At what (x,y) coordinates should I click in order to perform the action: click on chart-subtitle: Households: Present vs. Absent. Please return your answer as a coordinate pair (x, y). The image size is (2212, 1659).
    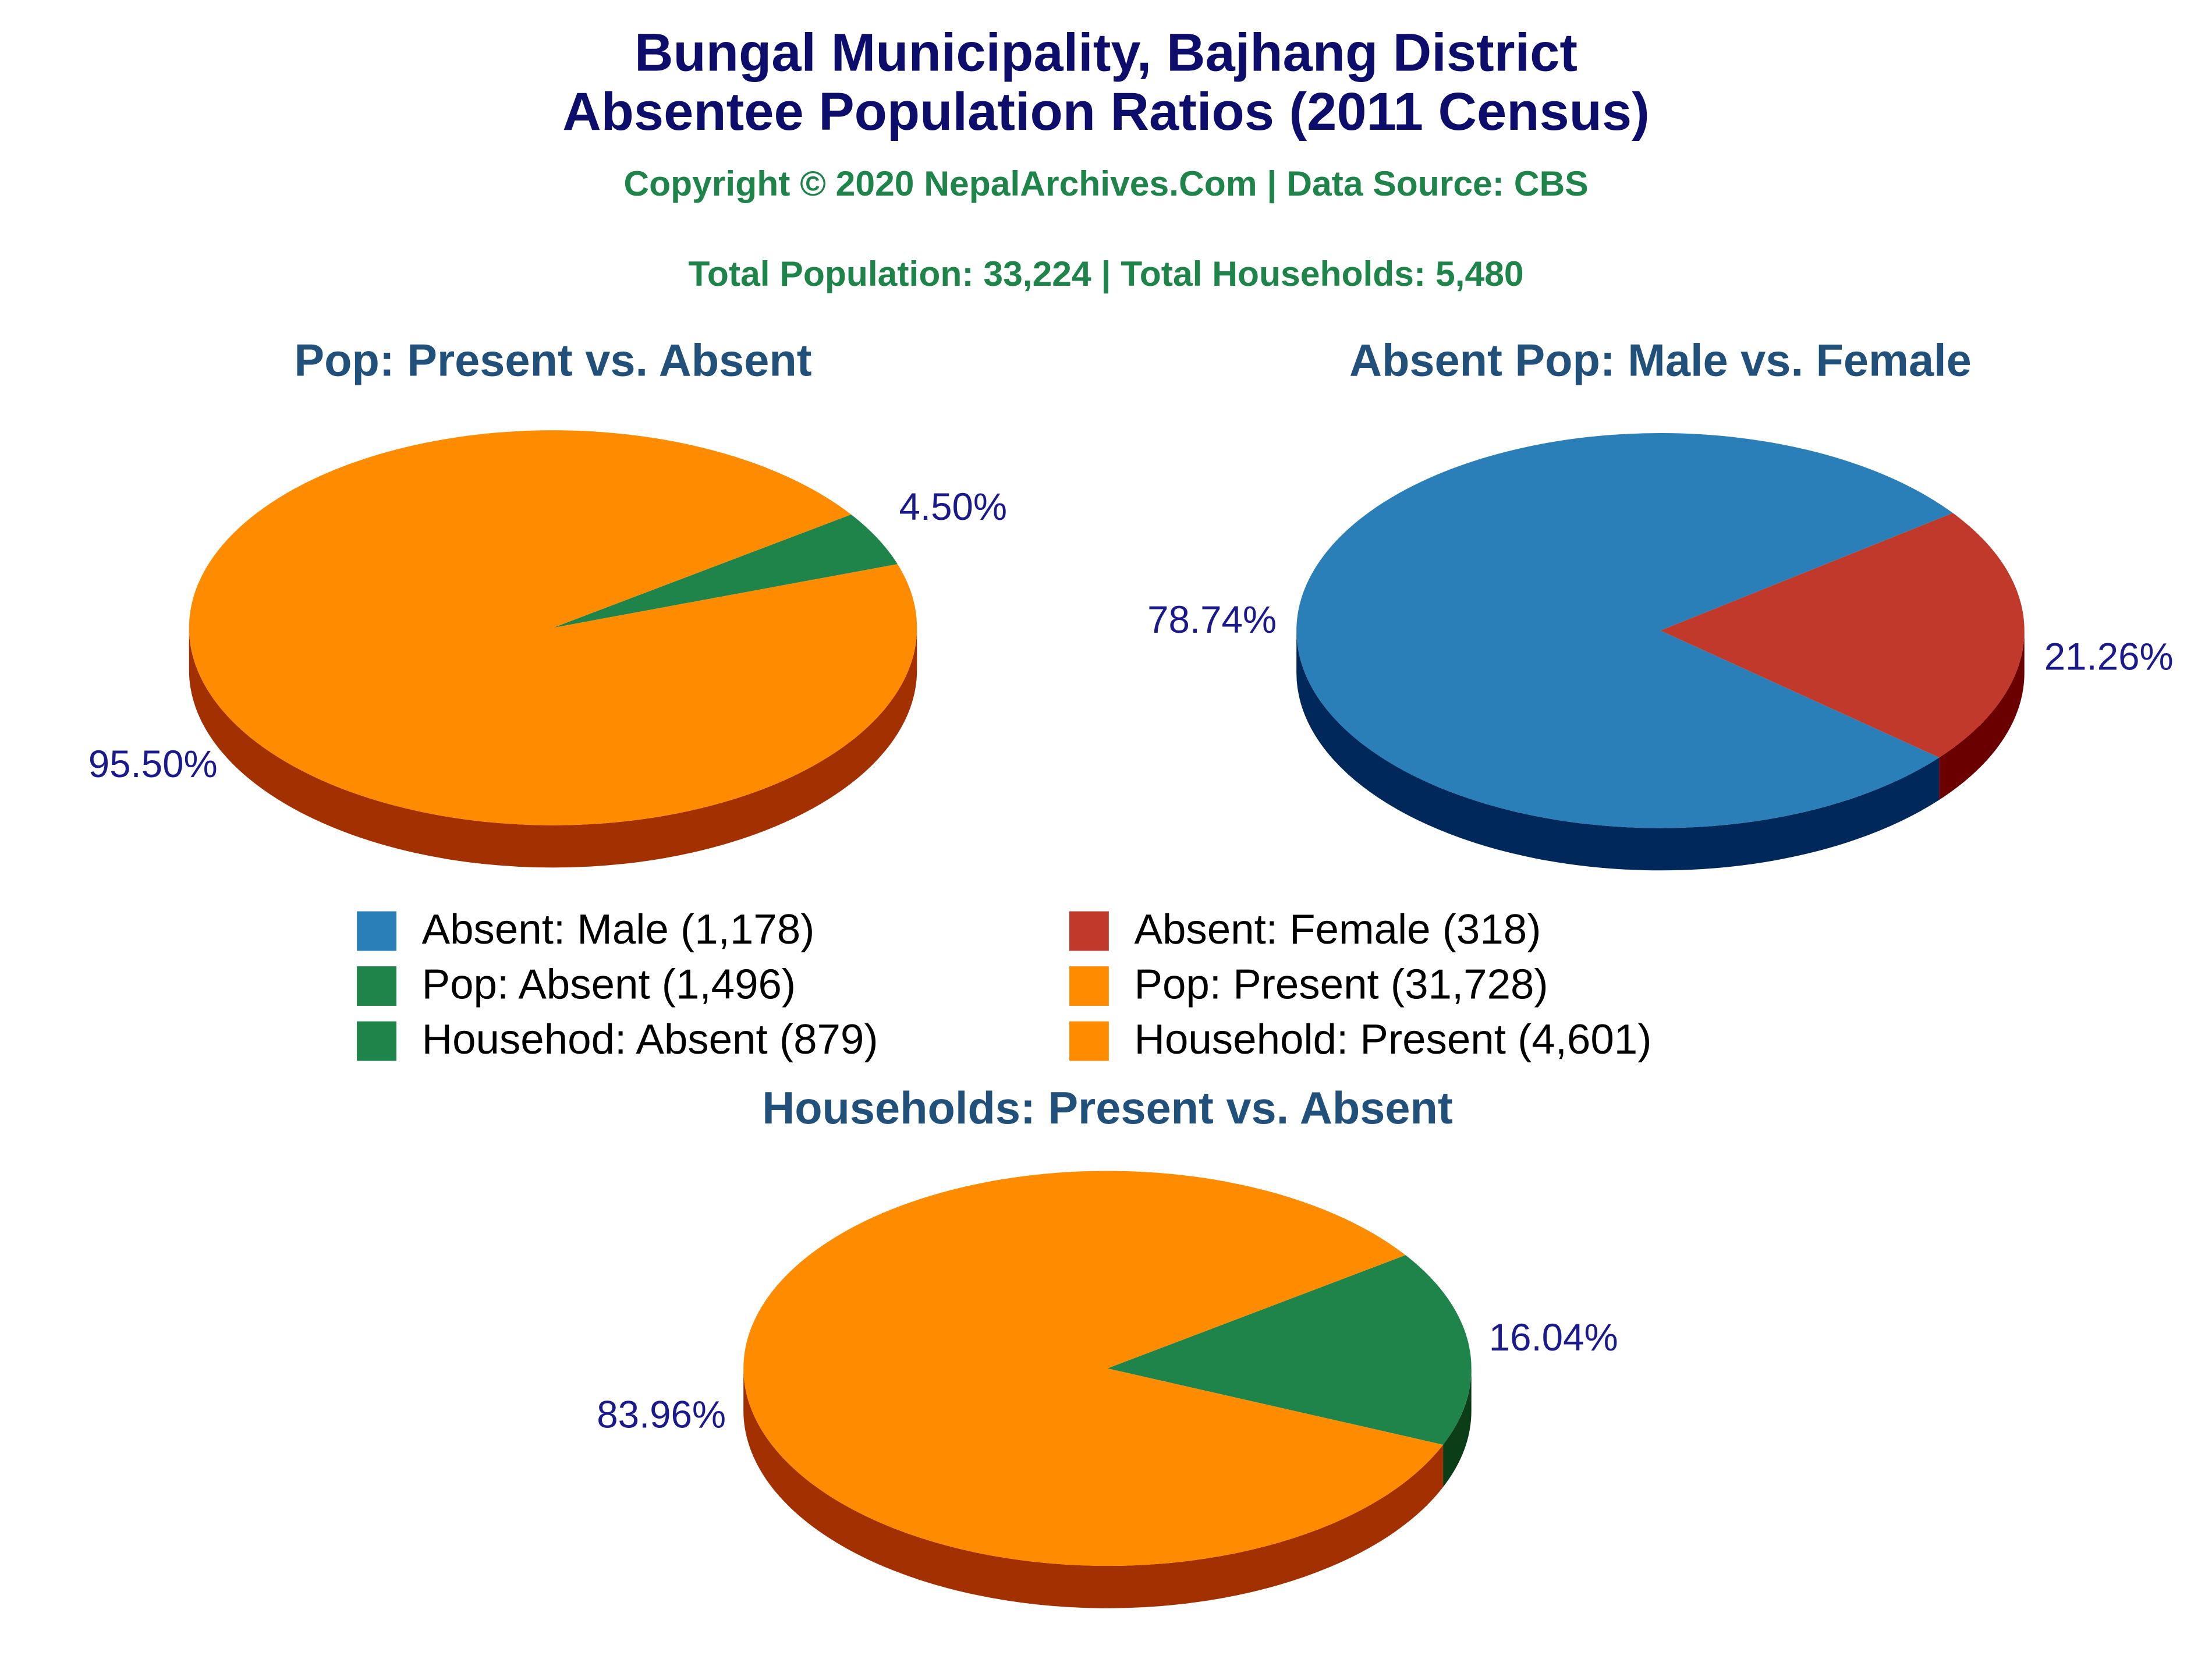
    Looking at the image, I should click on (1107, 1108).